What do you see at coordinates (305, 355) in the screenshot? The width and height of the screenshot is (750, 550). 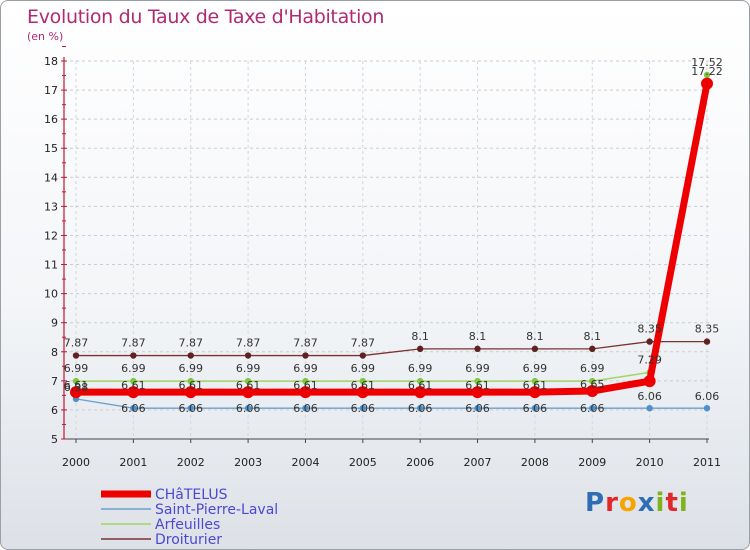 I see `data-point-droiturier-2004` at bounding box center [305, 355].